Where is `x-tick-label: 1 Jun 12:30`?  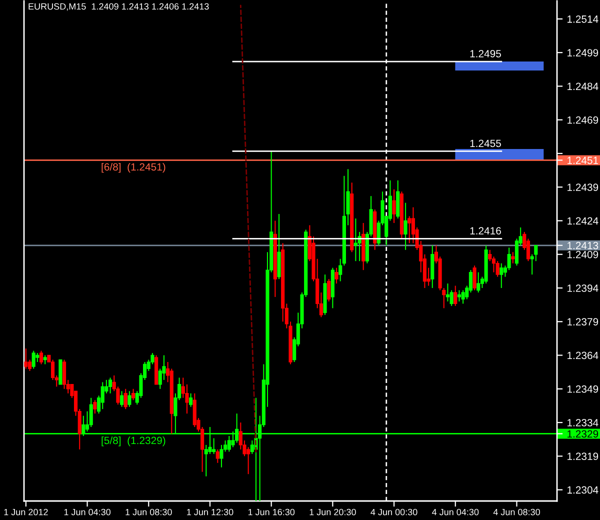
x-tick-label: 1 Jun 12:30 is located at coordinates (210, 512).